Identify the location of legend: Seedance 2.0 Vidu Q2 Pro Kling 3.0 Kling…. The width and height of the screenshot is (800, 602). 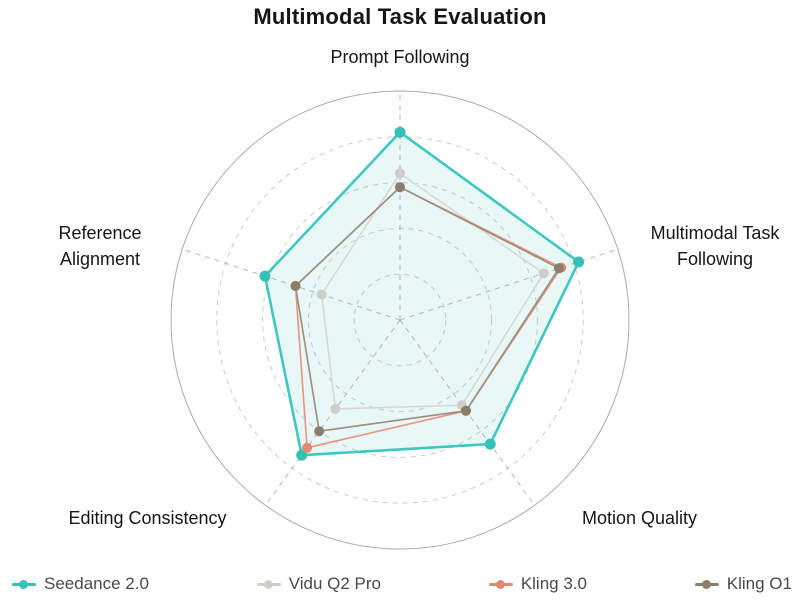
(400, 584).